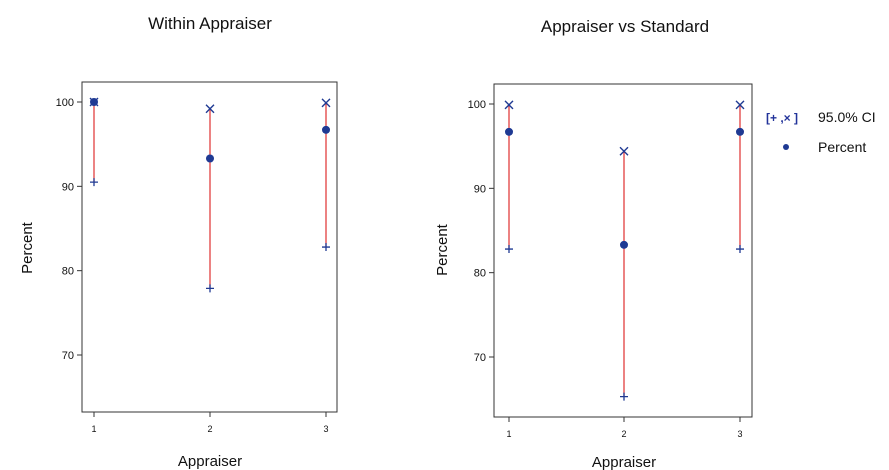  I want to click on legend-ci-symbol: [+ ,× ], so click(782, 118).